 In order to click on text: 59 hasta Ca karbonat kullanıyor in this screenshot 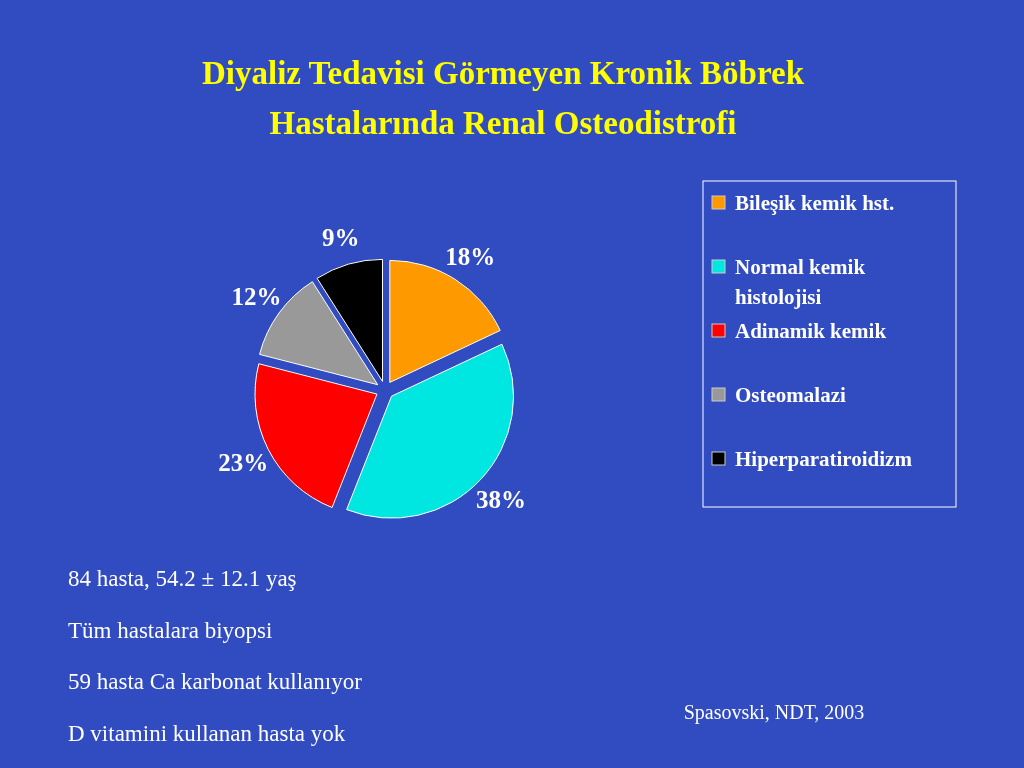, I will do `click(215, 681)`.